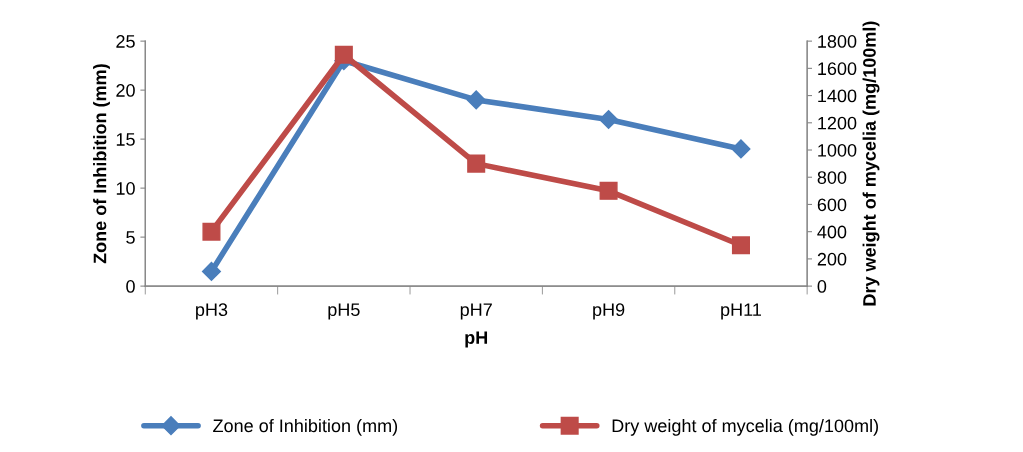 The width and height of the screenshot is (1023, 452). I want to click on y2-tick-label: 200, so click(832, 259).